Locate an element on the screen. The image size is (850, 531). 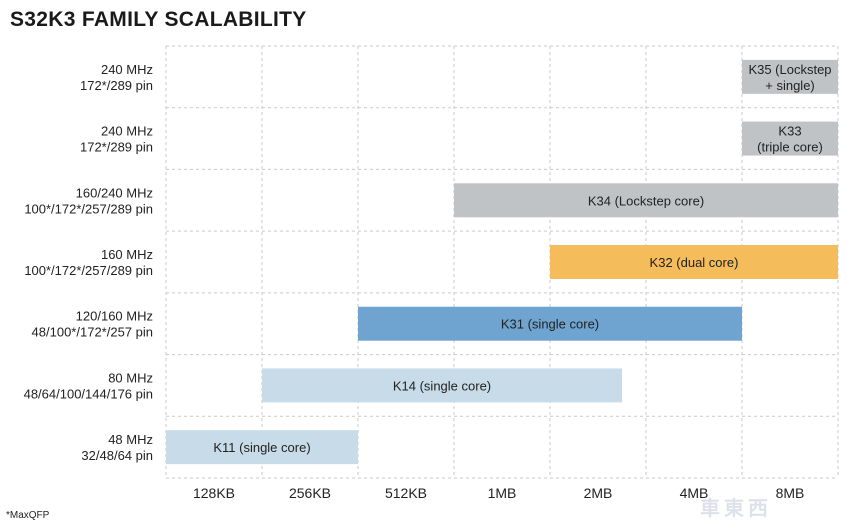
bar-label-line: K35 (Lockstep is located at coordinates (789, 69).